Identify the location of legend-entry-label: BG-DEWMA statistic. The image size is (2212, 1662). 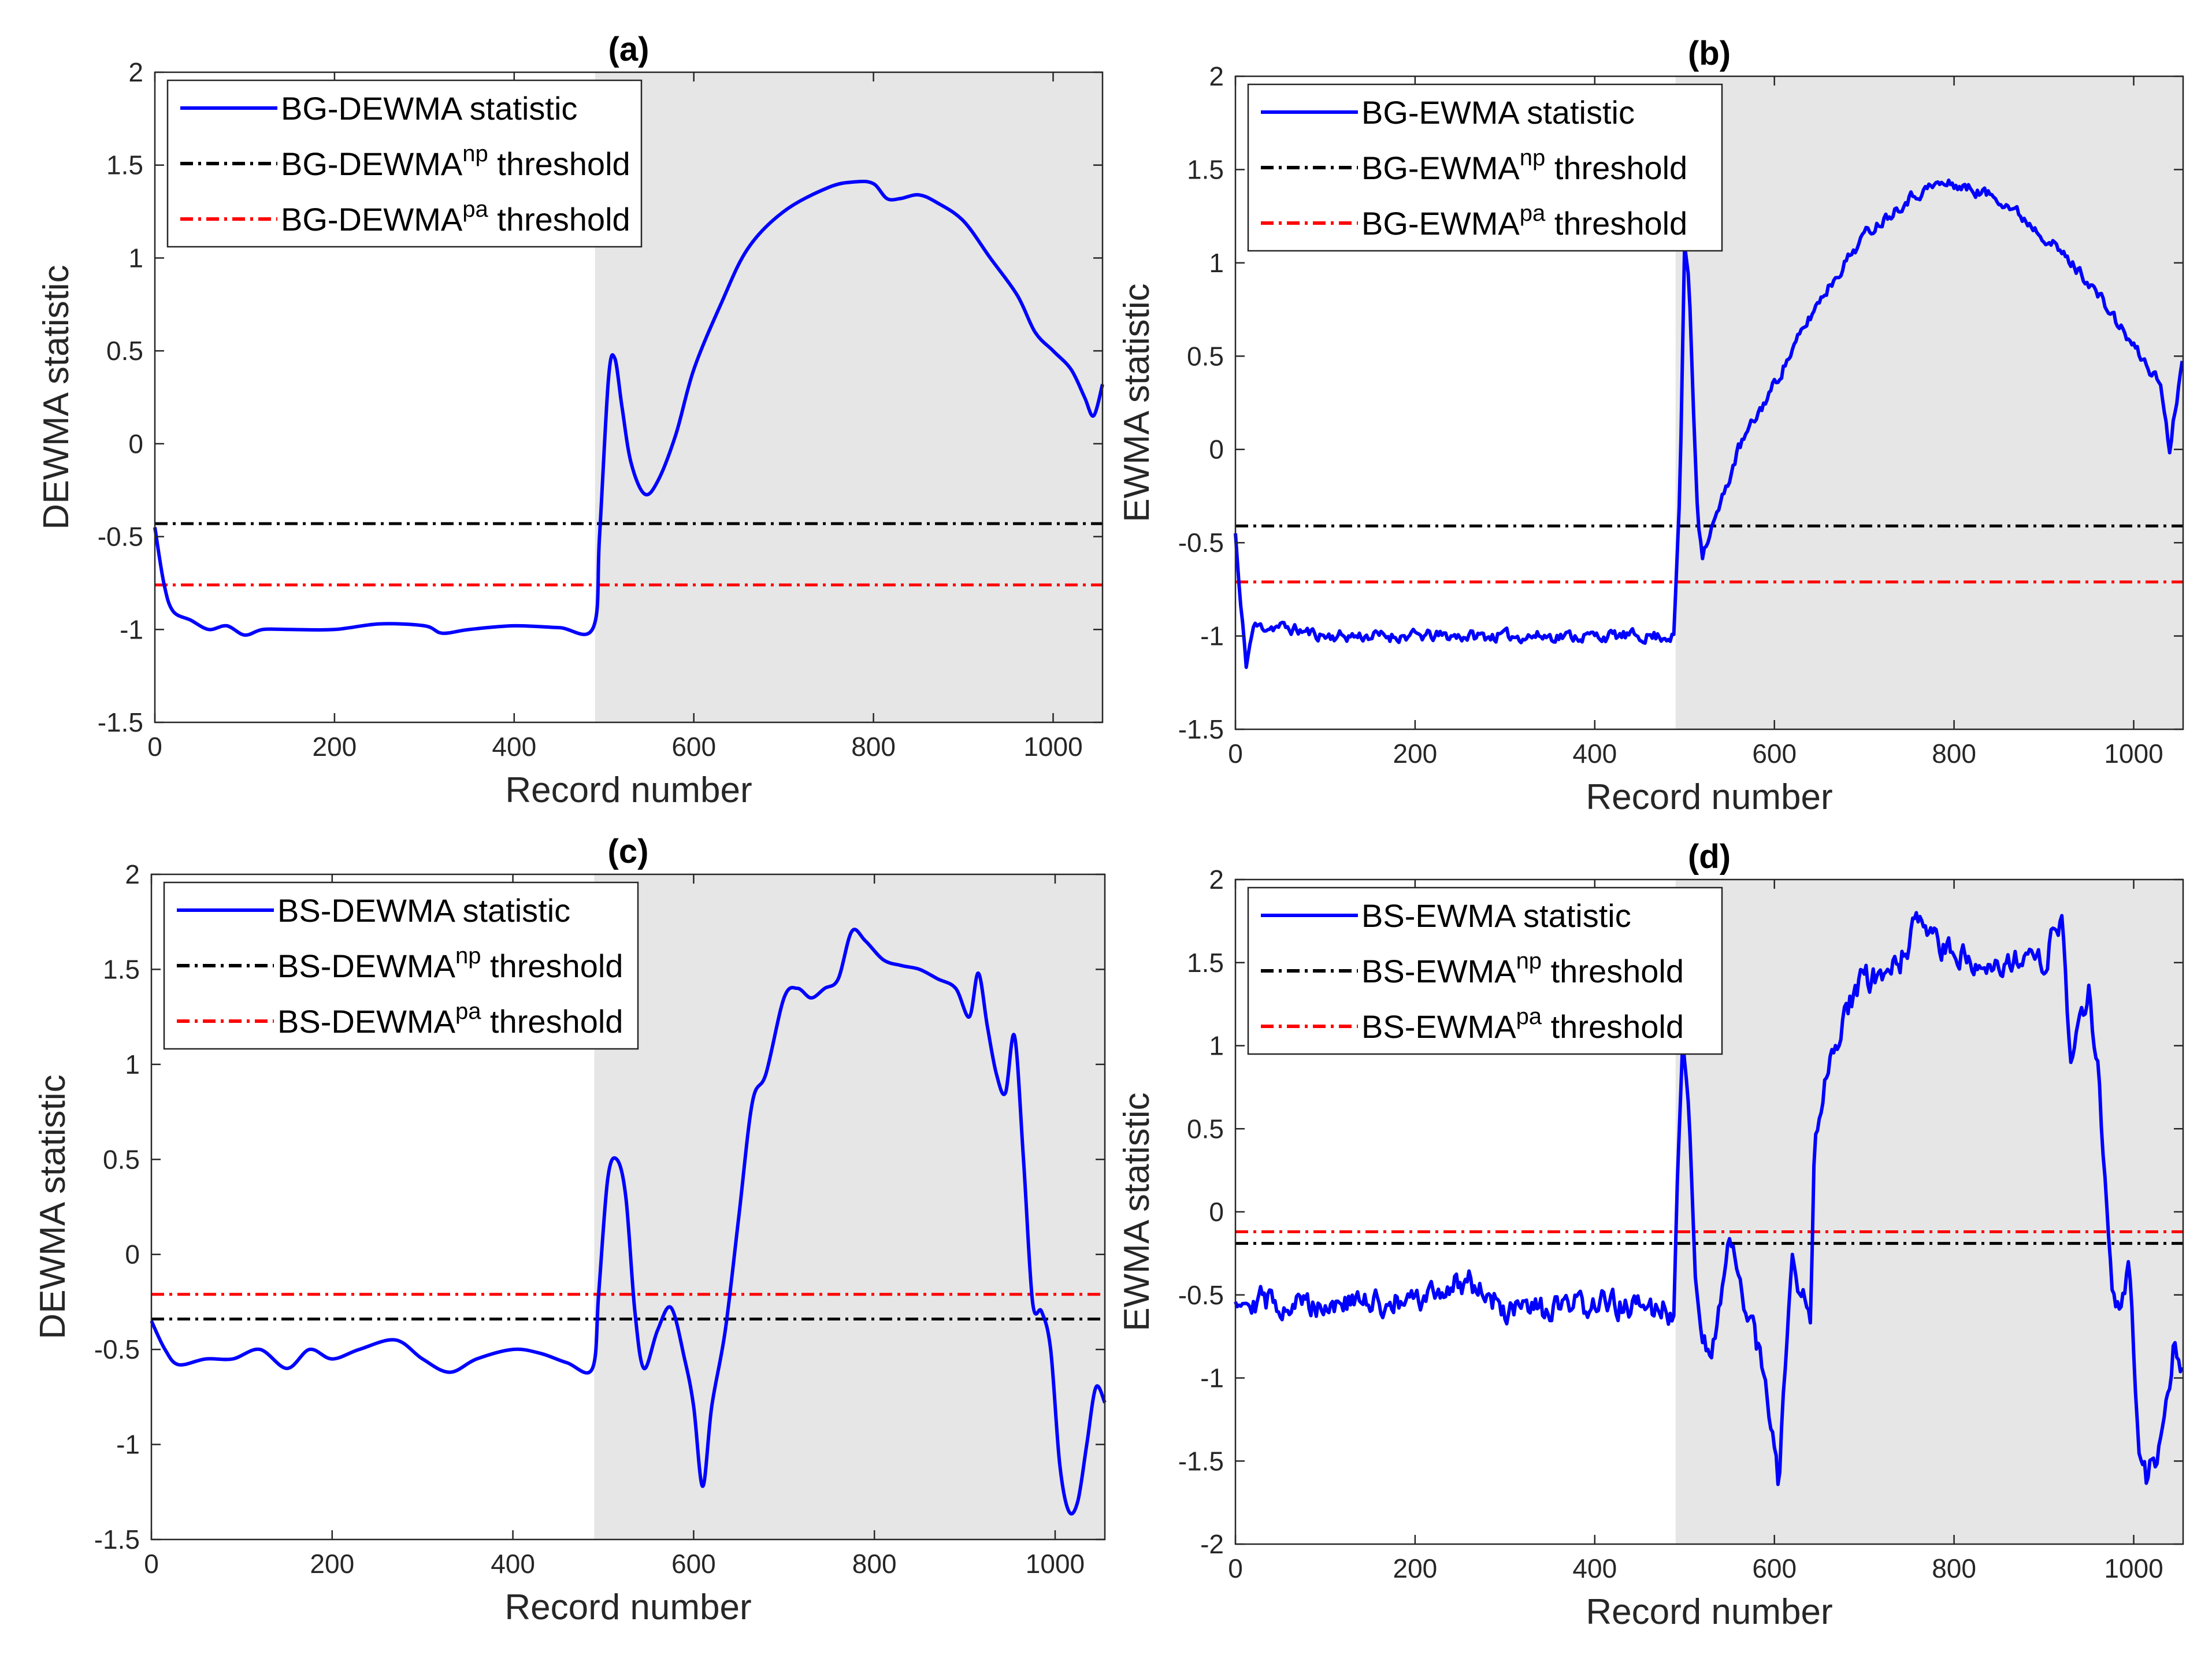
(429, 108).